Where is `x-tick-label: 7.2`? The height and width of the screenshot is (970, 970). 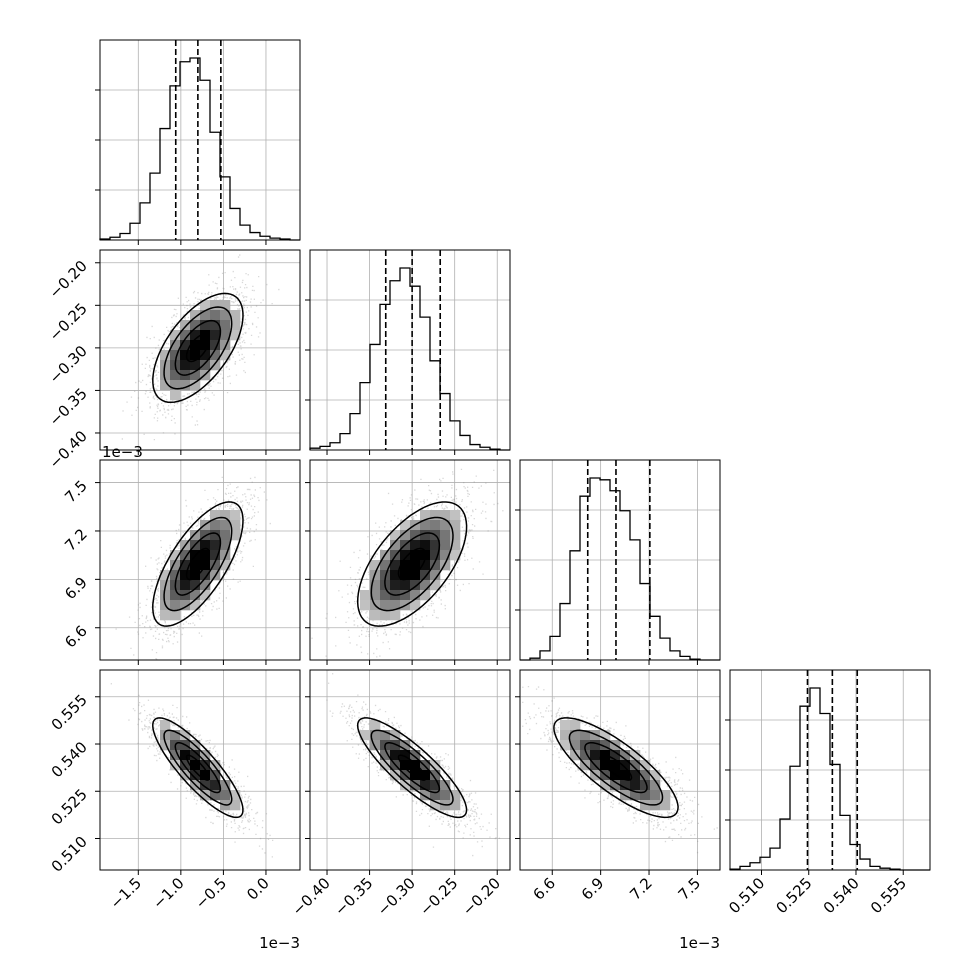 x-tick-label: 7.2 is located at coordinates (641, 889).